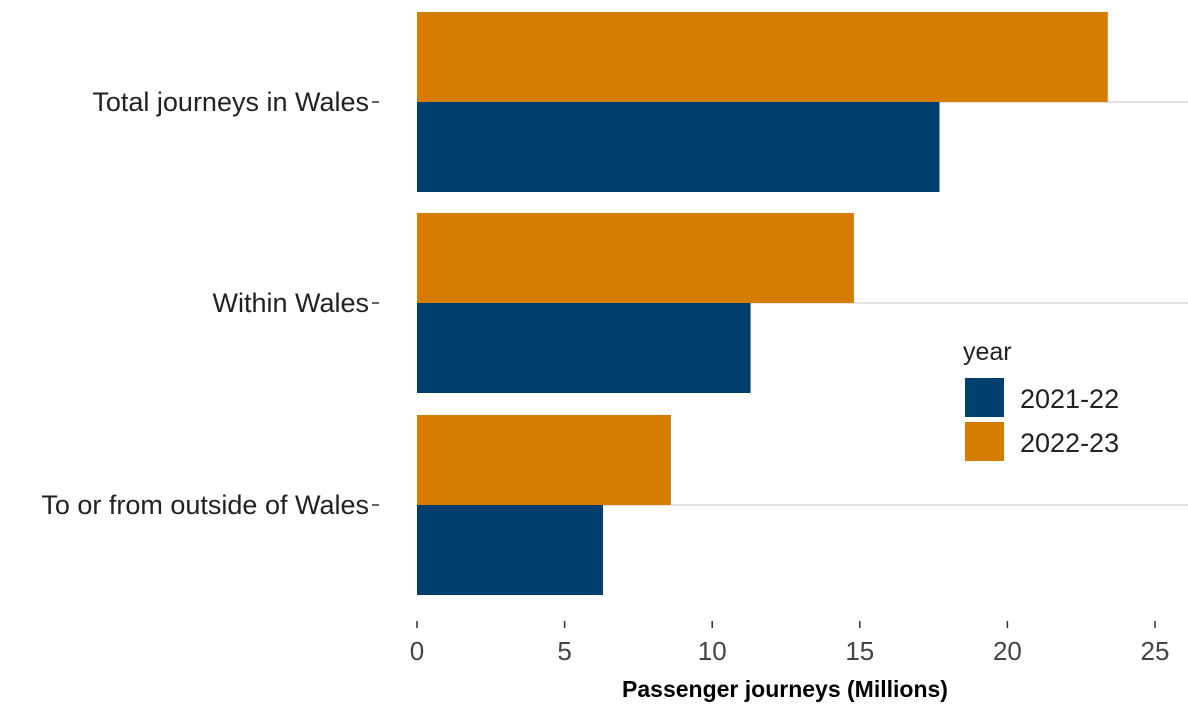 The image size is (1188, 705). I want to click on x-tick-label-15: 15, so click(859, 651).